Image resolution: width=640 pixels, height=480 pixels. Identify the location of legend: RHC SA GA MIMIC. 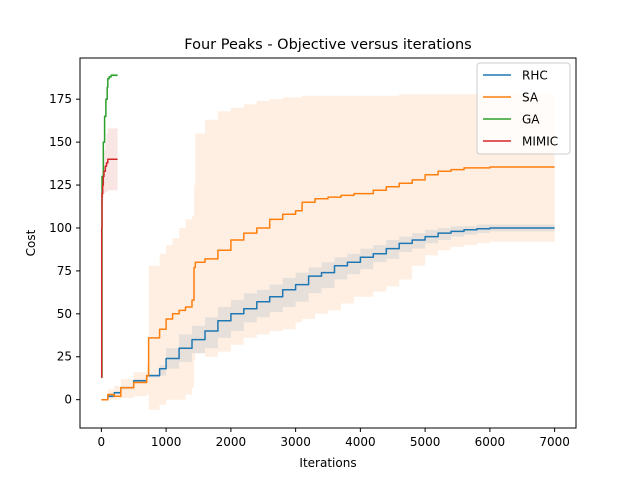
(523, 108).